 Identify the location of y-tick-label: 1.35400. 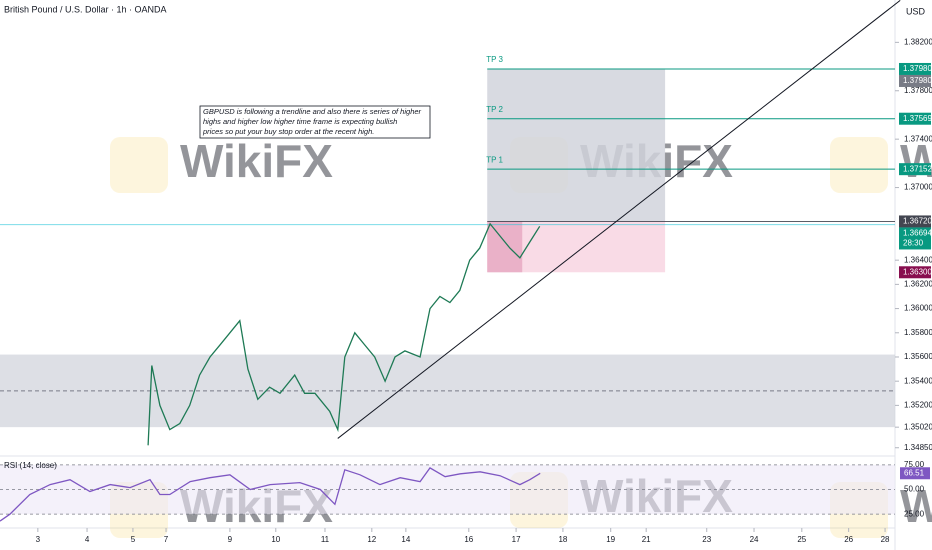
(918, 380).